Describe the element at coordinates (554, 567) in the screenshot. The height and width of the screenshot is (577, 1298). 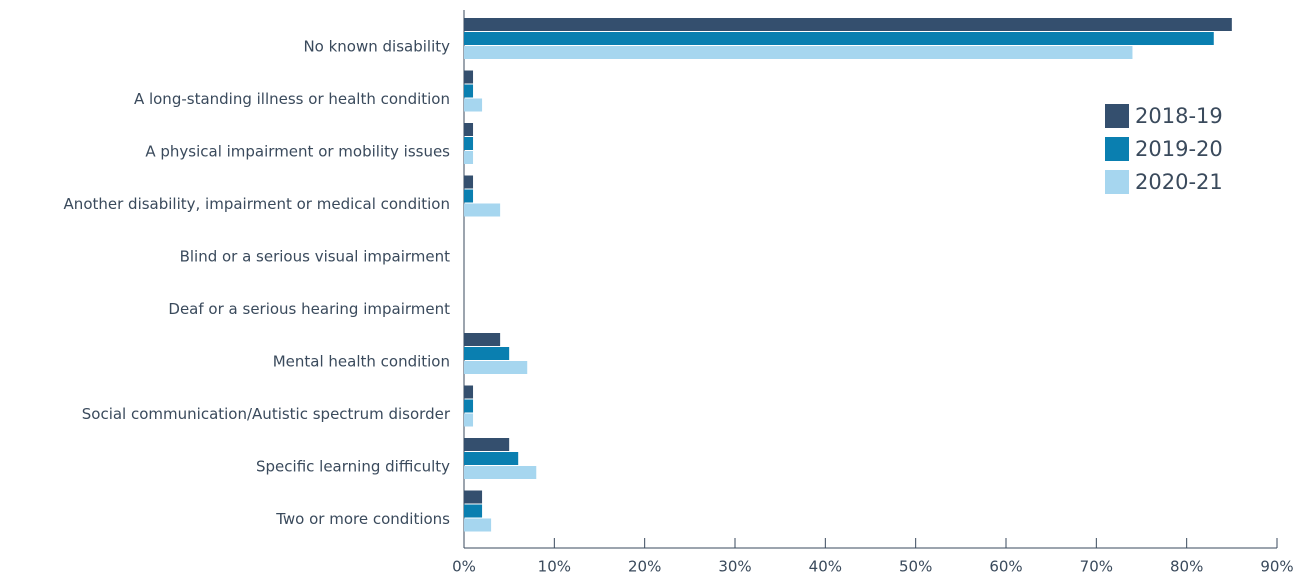
I see `x-tick-label: 10%` at that location.